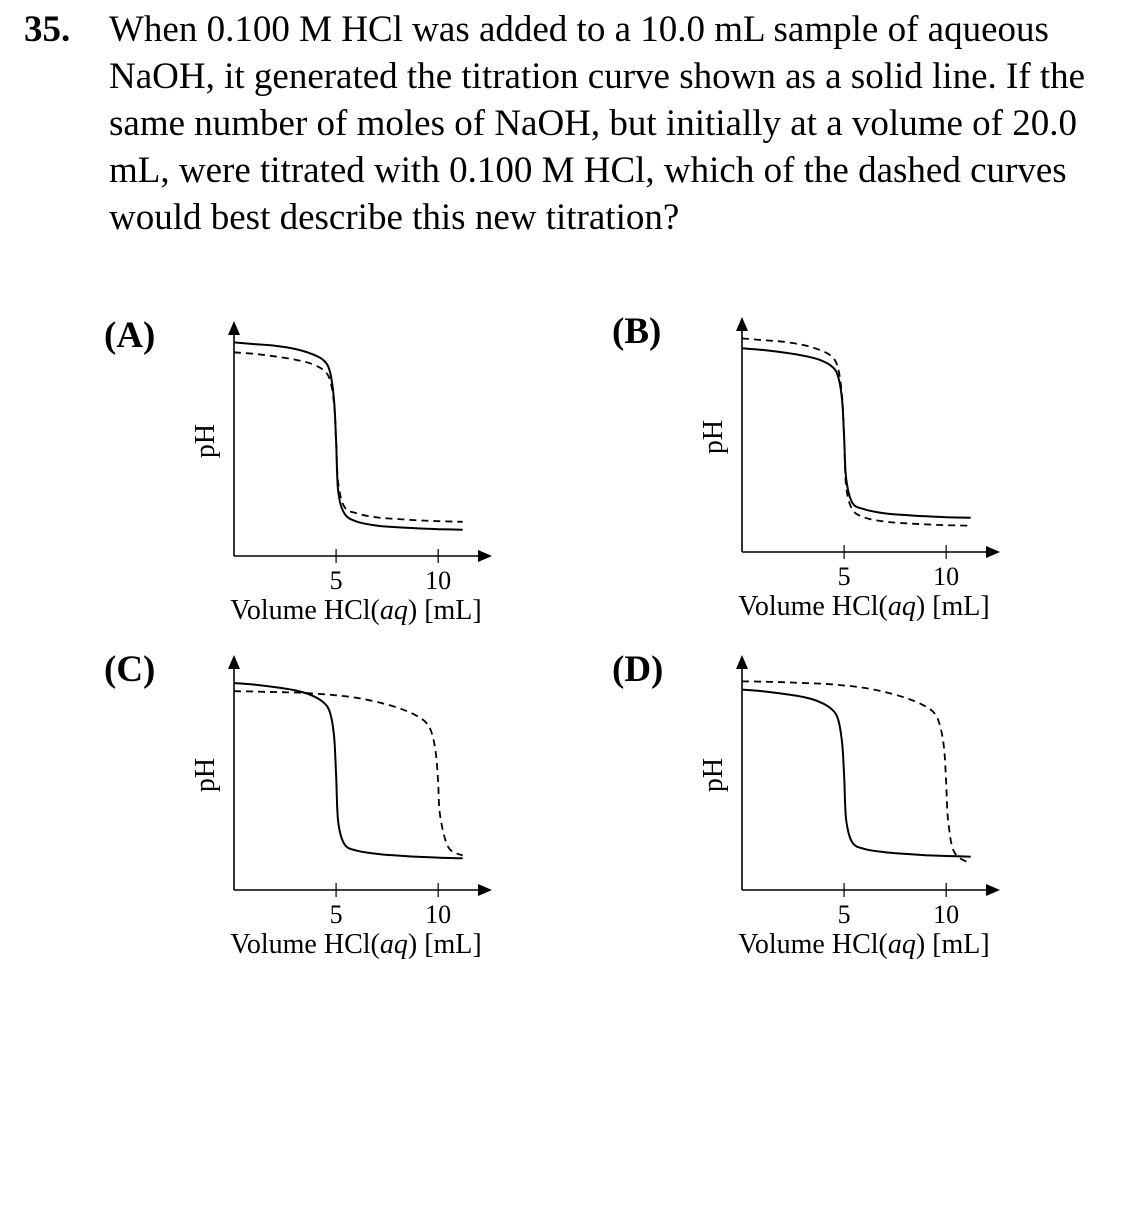 This screenshot has height=1212, width=1142. Describe the element at coordinates (47, 29) in the screenshot. I see `question-number: 35.` at that location.